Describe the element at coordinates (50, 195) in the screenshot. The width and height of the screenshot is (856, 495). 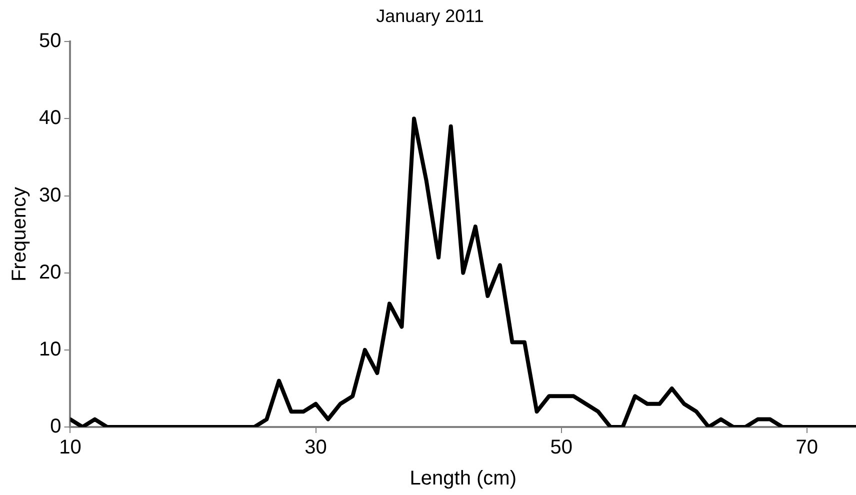
I see `y-tick-label: 30` at that location.